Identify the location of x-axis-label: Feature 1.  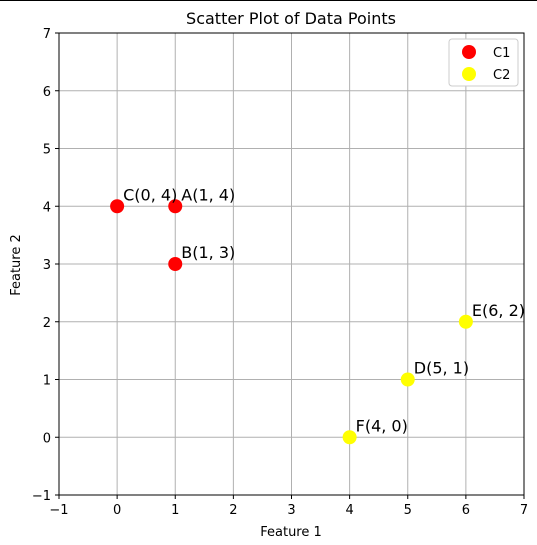
(291, 532).